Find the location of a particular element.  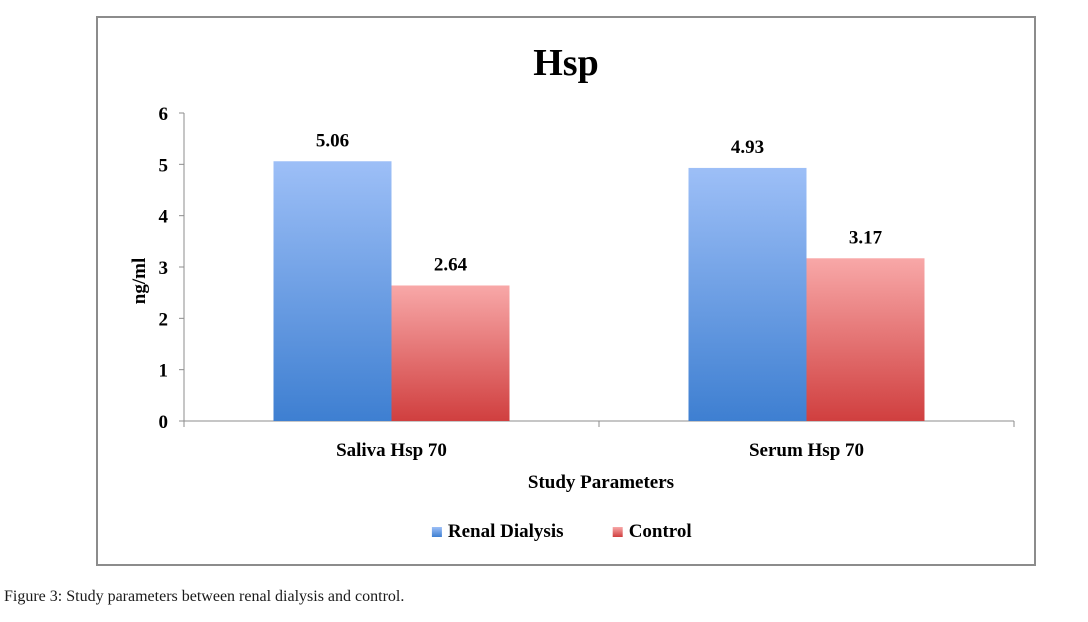

data-label: 2.64 is located at coordinates (451, 264).